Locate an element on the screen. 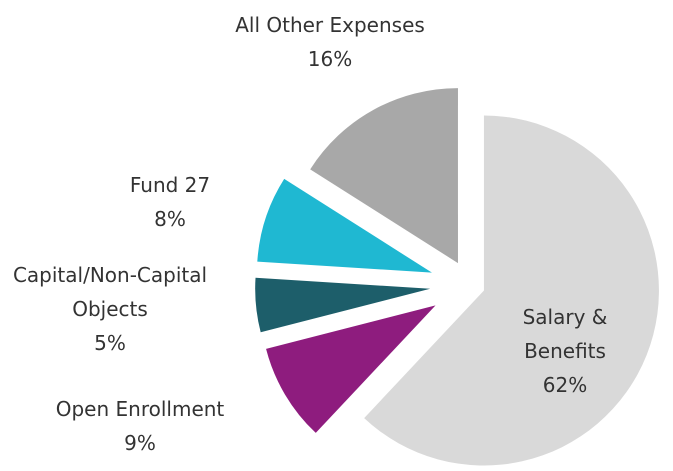 This screenshot has width=673, height=471. slice-label: Capital/Non-Capital Objects 5% is located at coordinates (110, 309).